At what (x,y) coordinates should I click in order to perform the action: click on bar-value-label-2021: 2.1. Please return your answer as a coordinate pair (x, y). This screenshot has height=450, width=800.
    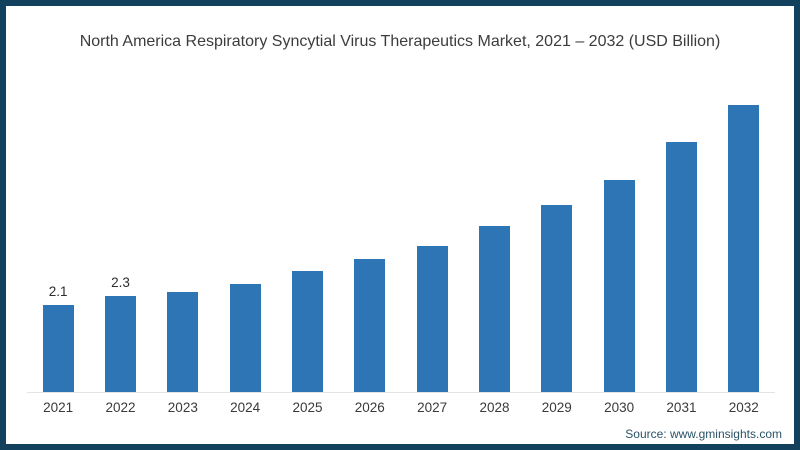
    Looking at the image, I should click on (58, 291).